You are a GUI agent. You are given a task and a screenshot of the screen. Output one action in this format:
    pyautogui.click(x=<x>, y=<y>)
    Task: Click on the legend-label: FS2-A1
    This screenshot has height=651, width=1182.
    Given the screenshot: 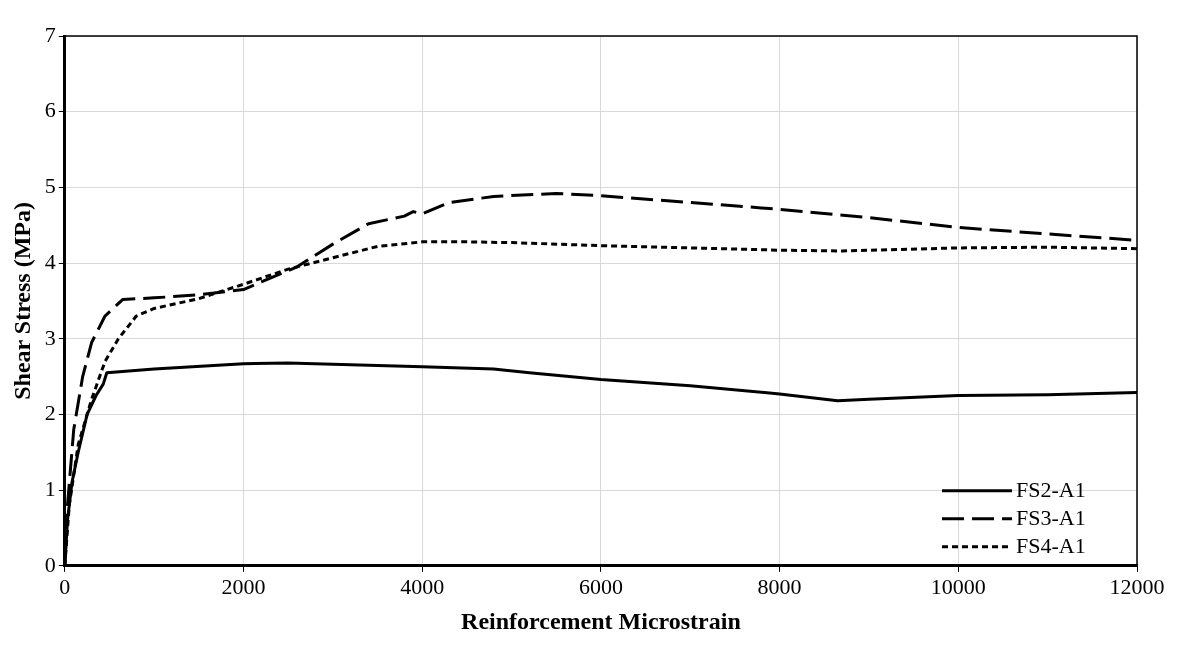 What is the action you would take?
    pyautogui.click(x=1051, y=489)
    